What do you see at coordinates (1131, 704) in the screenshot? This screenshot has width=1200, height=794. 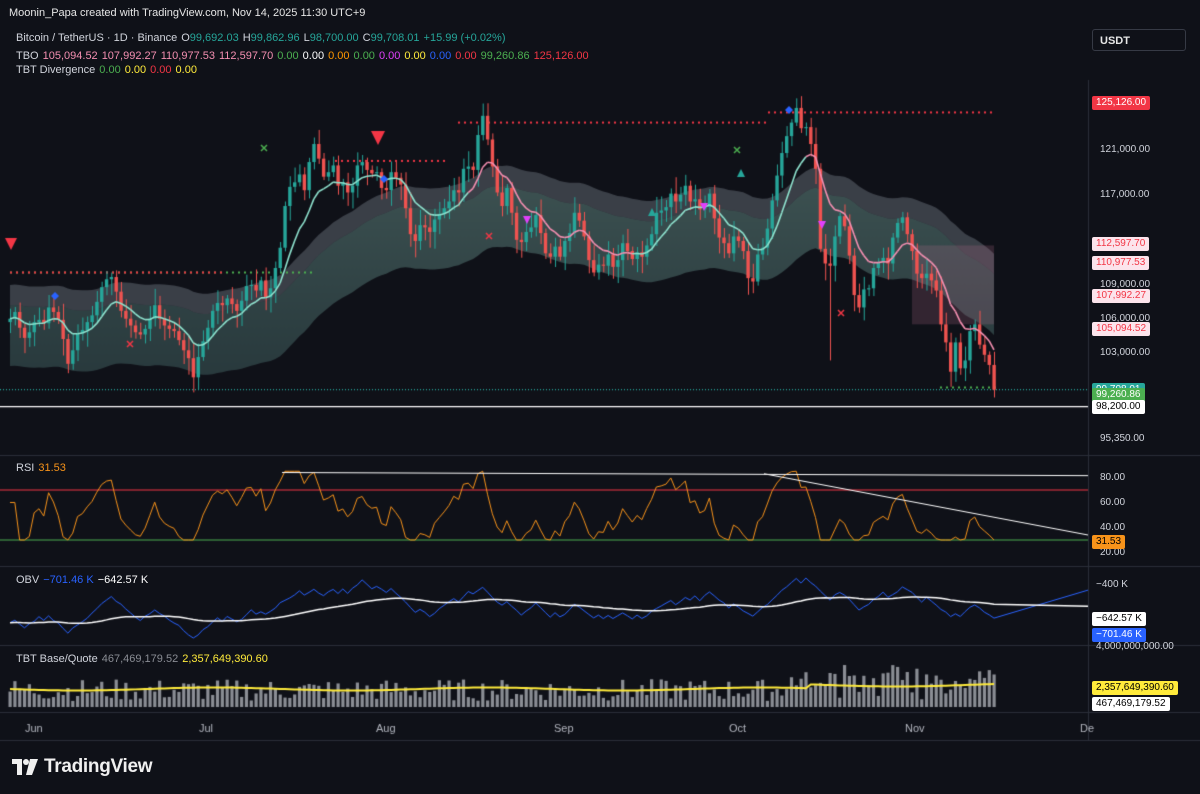 I see `volume-value-label: 467,469,179.52` at bounding box center [1131, 704].